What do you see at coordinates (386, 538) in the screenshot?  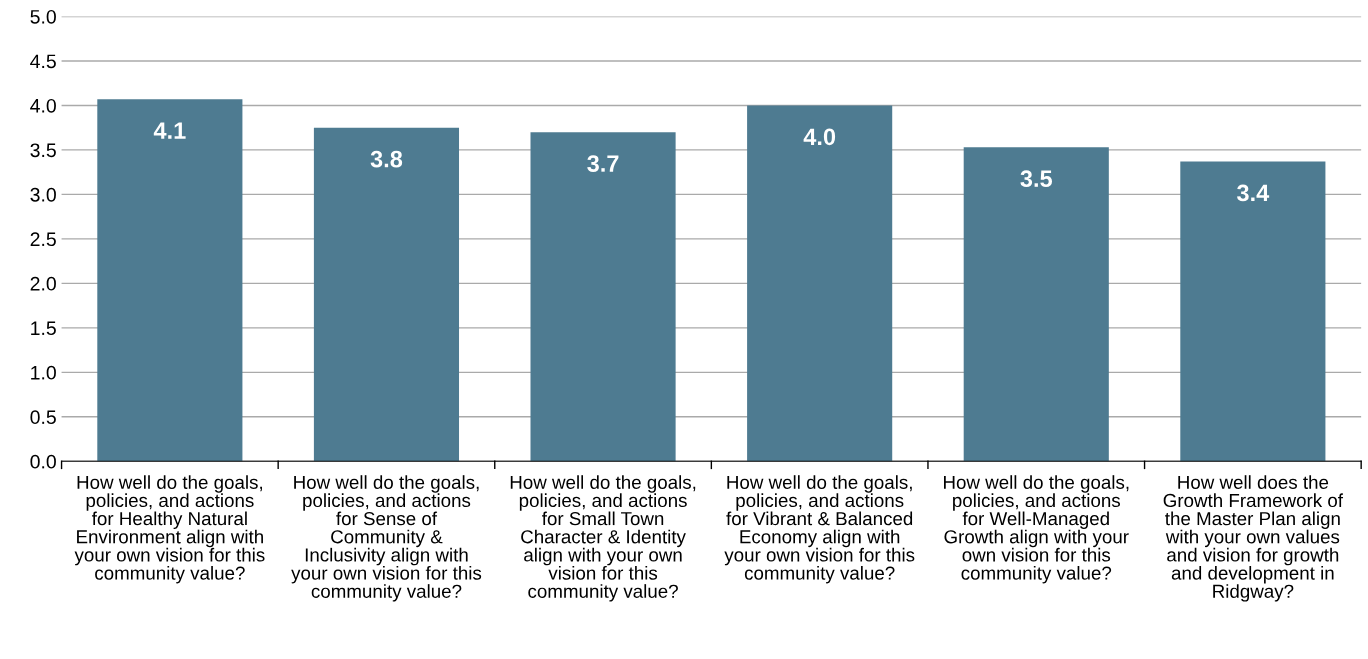 I see `x-tick-label: How well do the goals, policies, and actions for Sense of Community & Inclusivity align with your own vision for this community value?` at bounding box center [386, 538].